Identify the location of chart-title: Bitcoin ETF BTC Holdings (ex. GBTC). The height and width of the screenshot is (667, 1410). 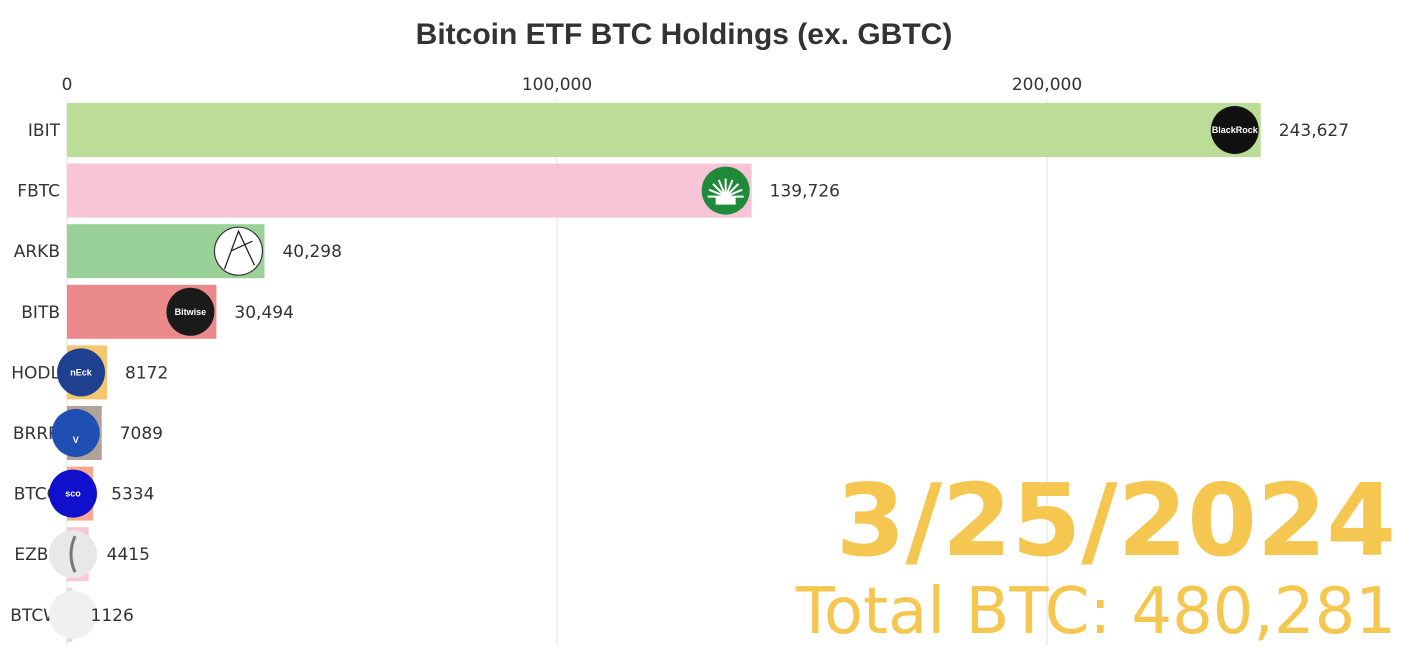
(684, 34).